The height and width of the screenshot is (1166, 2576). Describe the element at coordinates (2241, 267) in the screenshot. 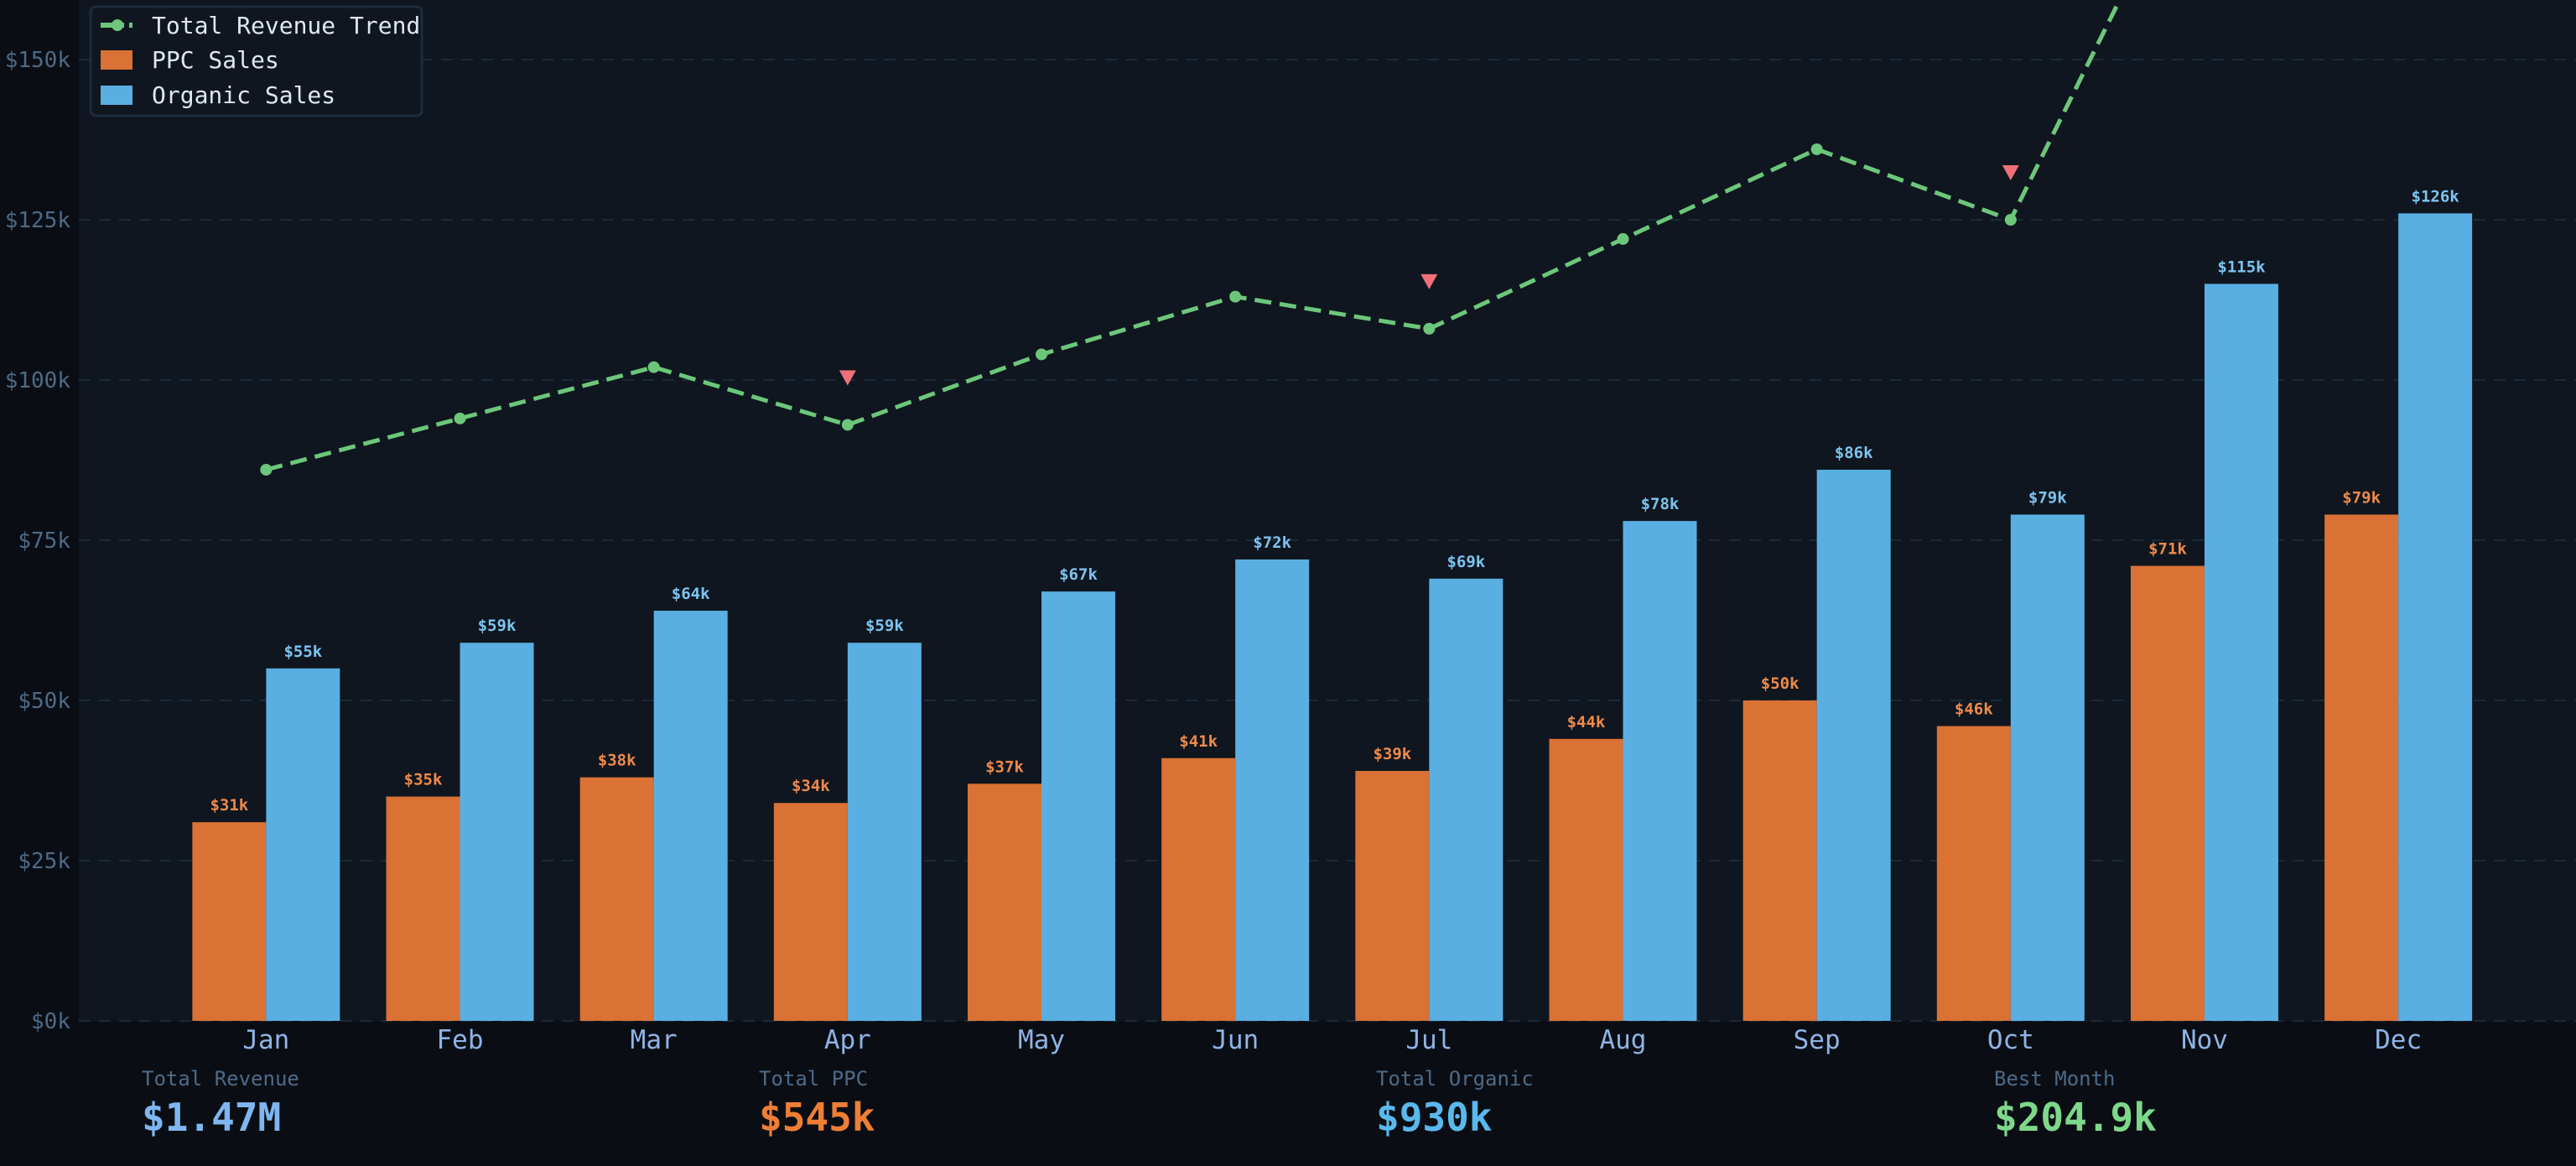

I see `bar-label-organic: $115k` at that location.